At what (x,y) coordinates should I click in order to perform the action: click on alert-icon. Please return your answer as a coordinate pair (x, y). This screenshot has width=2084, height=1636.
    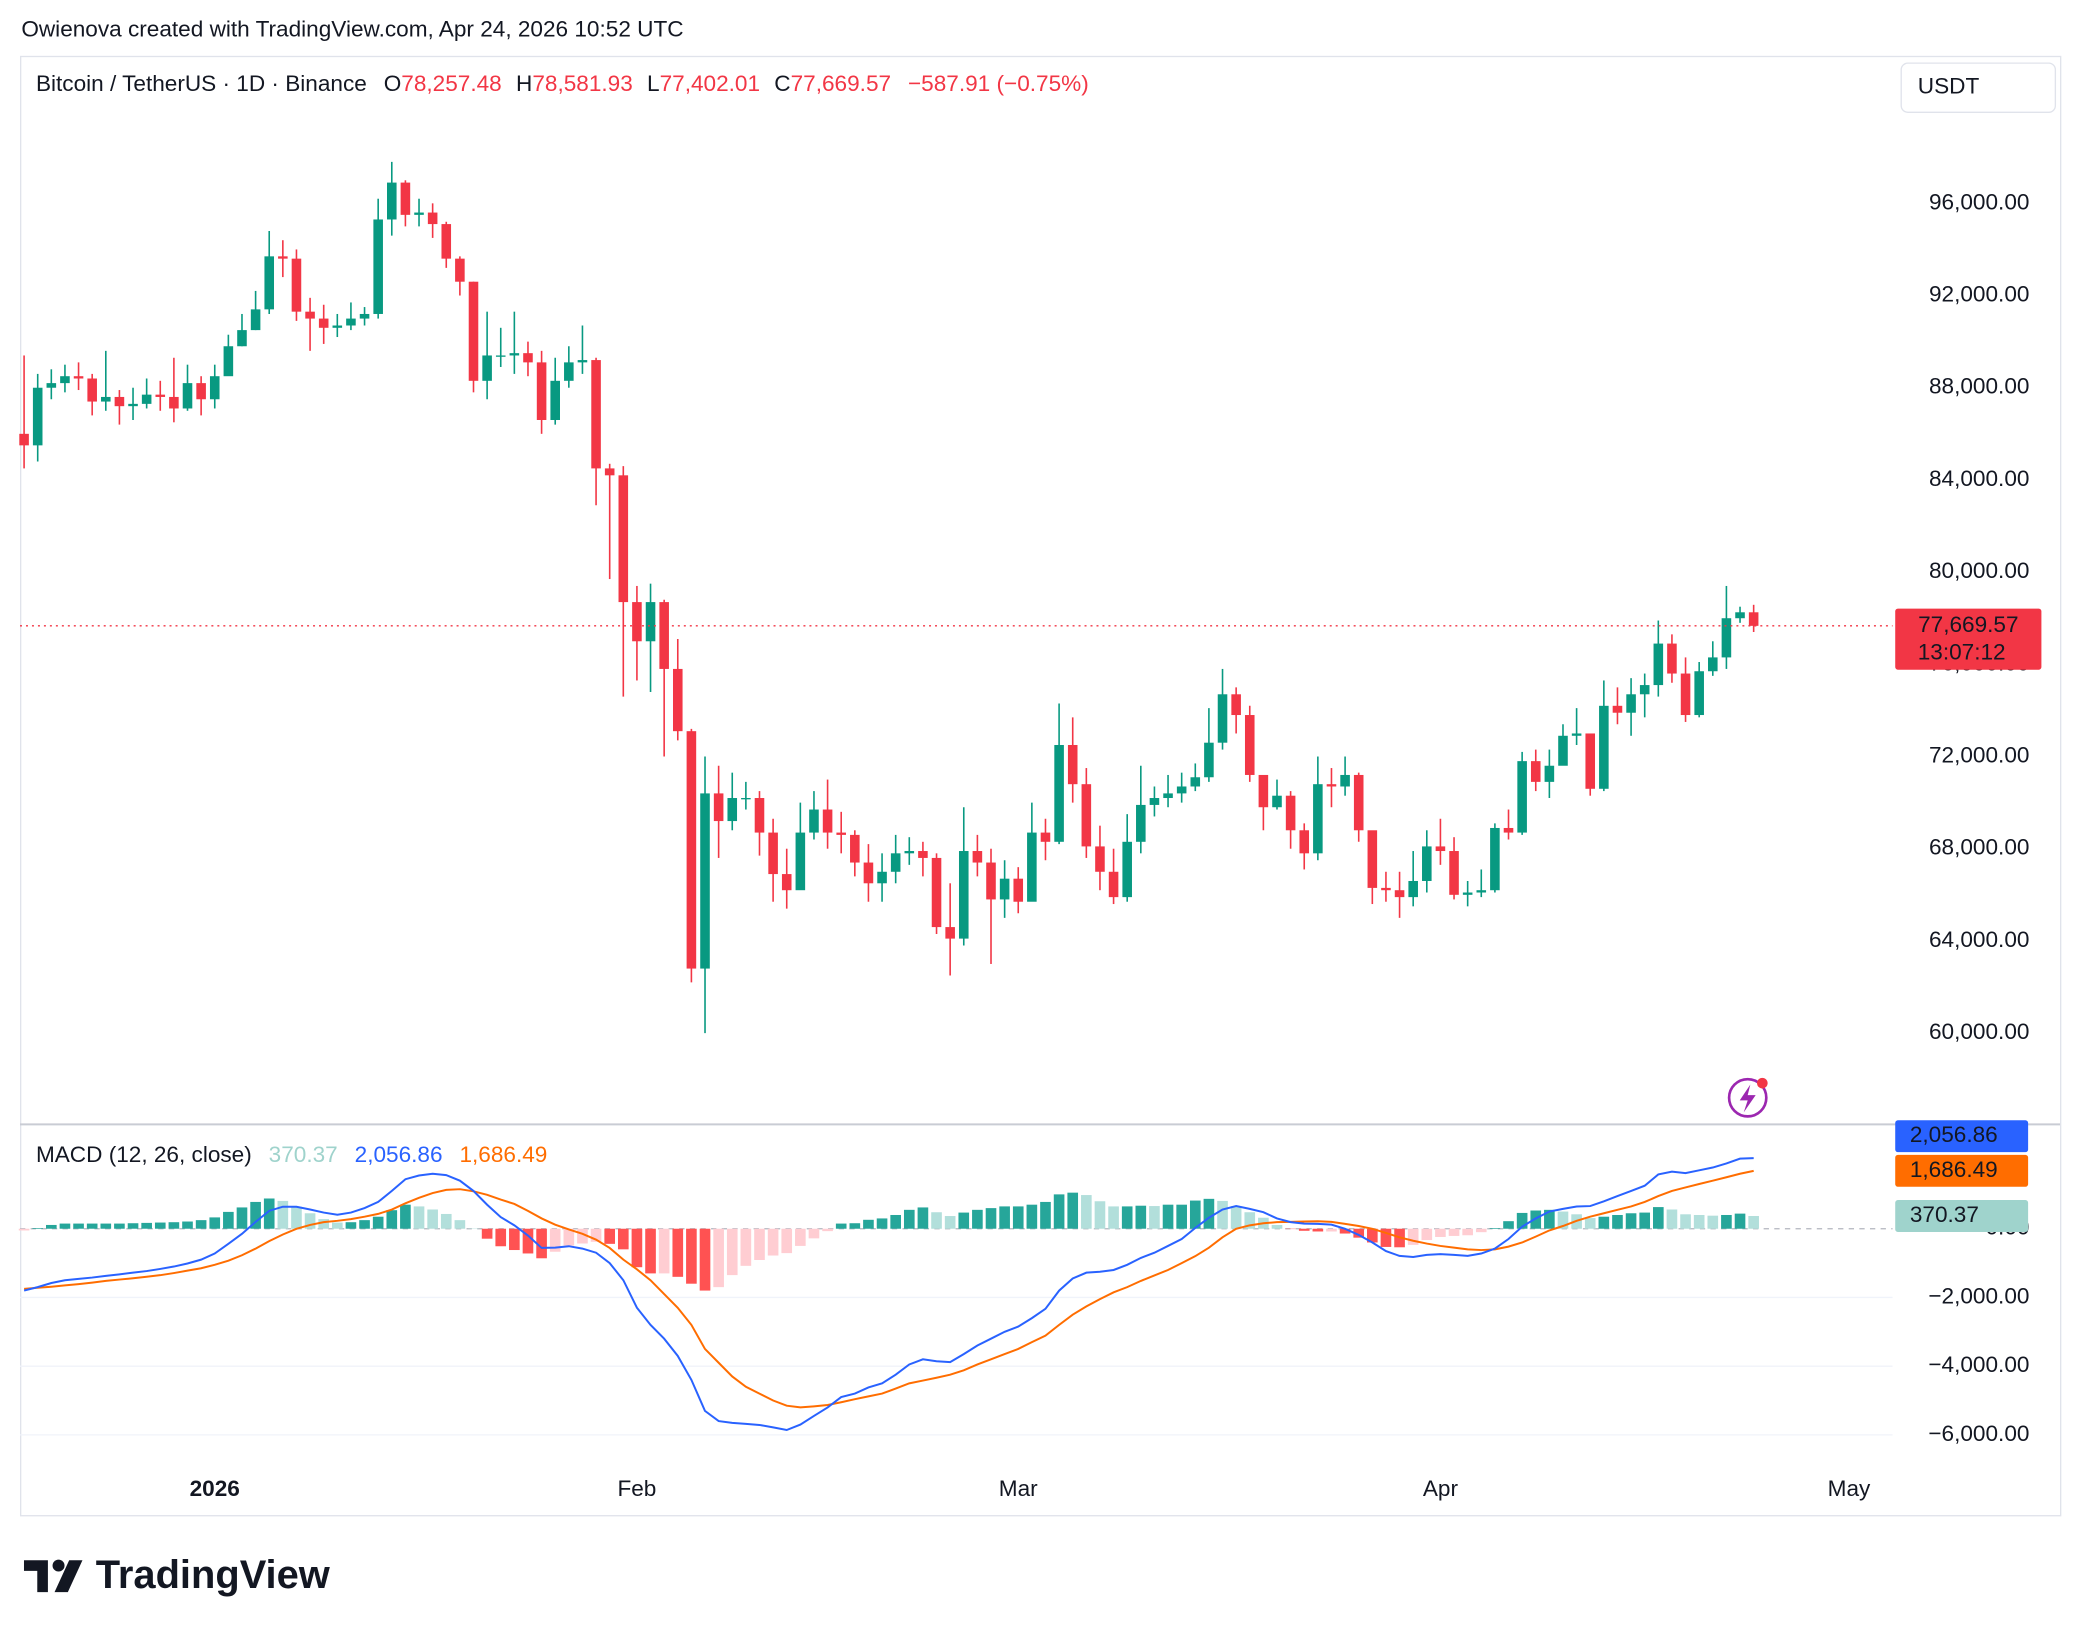
    Looking at the image, I should click on (1747, 1097).